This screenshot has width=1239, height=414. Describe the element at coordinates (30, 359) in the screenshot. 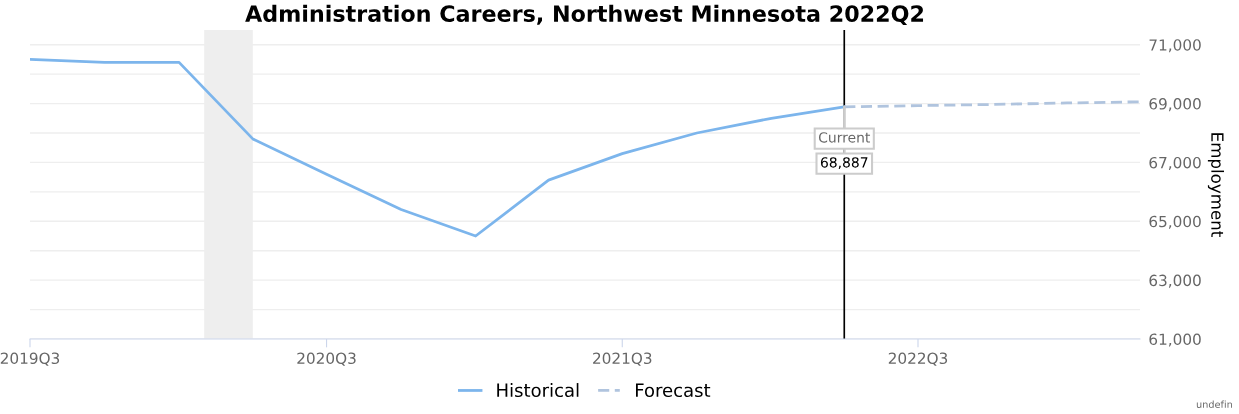

I see `x-tick-label: 2019Q3` at that location.